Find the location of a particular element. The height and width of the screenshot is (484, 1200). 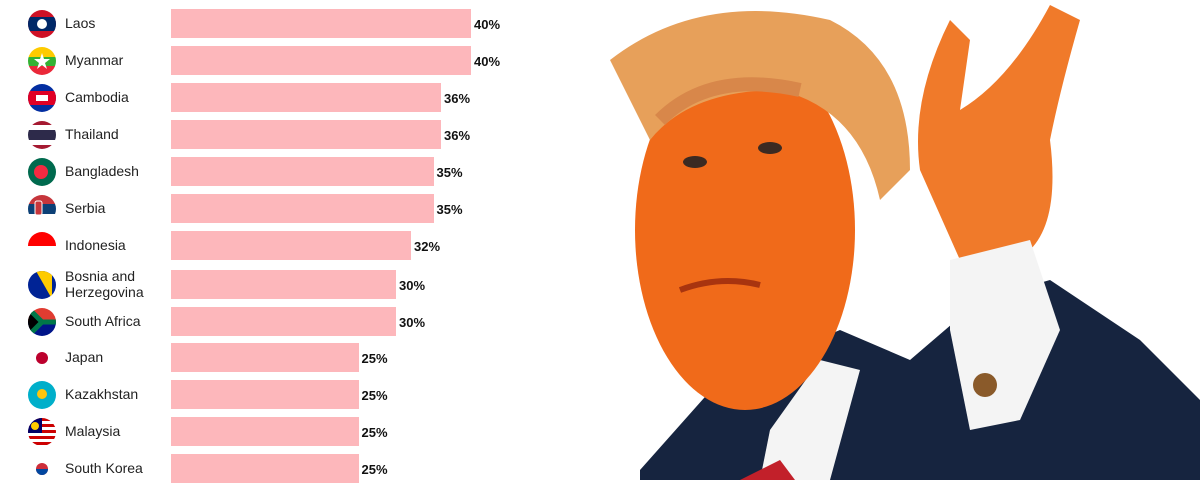

category-label-line: Indonesia is located at coordinates (95, 245).